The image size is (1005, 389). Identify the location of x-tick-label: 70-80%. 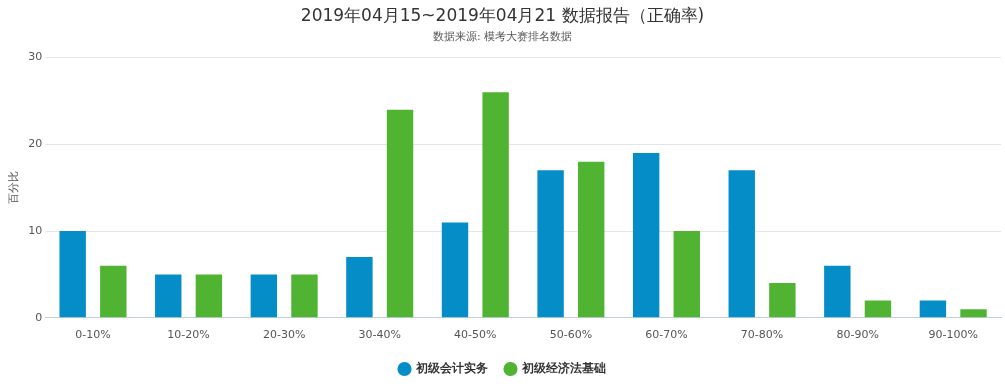
(762, 335).